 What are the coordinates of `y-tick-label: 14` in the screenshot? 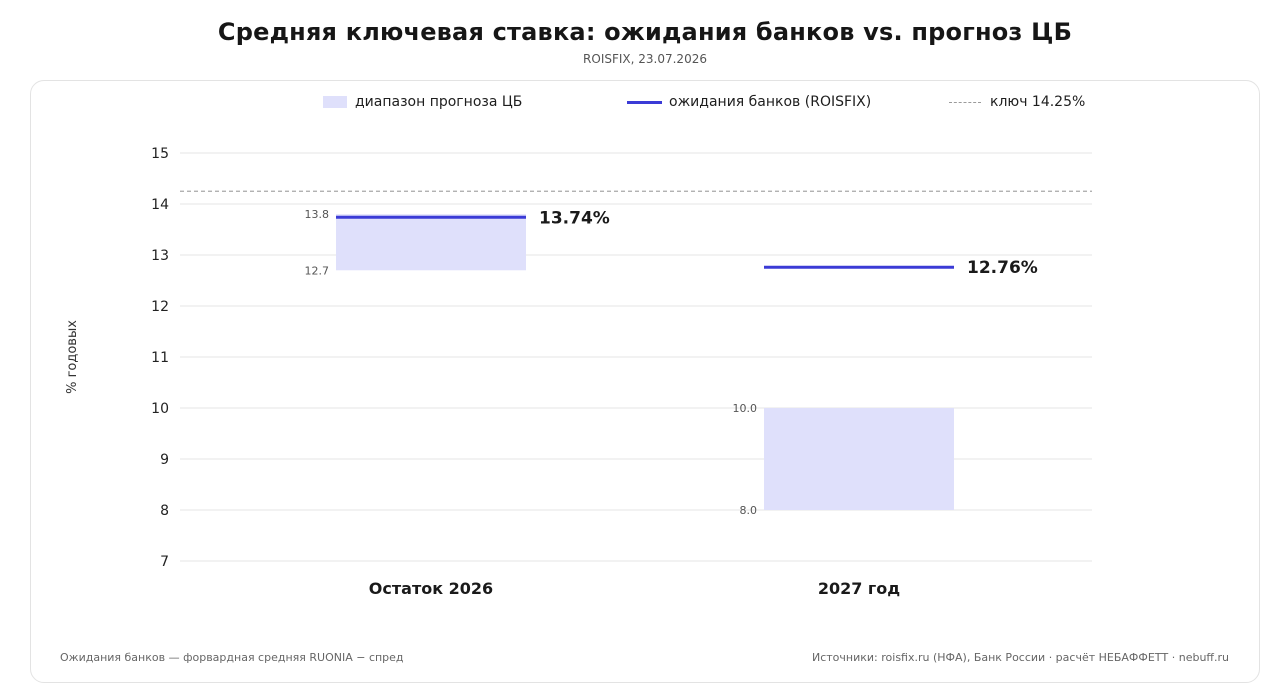 It's located at (160, 205).